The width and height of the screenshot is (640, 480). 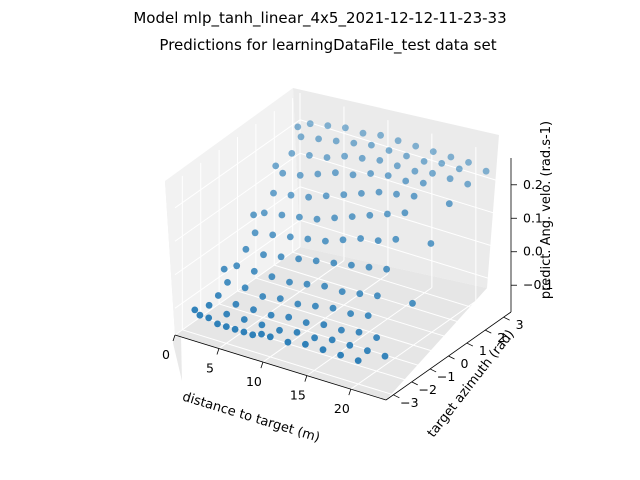 I want to click on y-tick-label: 2, so click(x=501, y=337).